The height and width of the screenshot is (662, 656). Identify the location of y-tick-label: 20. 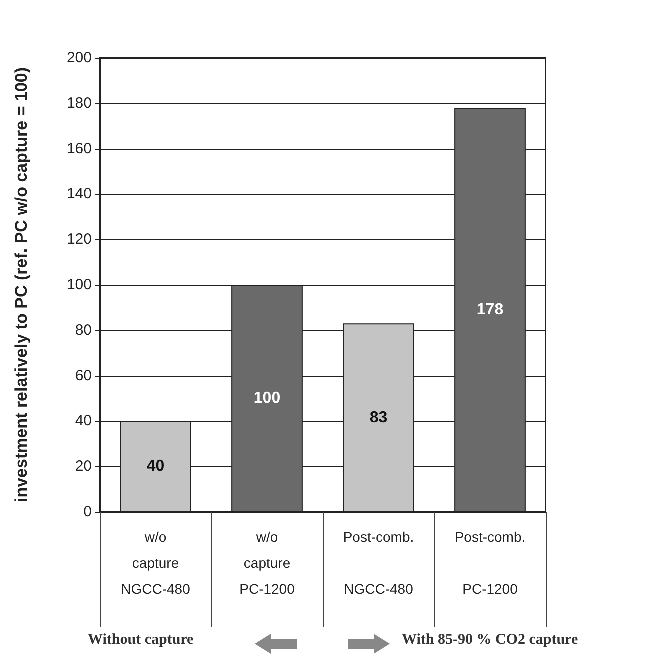
(83, 467).